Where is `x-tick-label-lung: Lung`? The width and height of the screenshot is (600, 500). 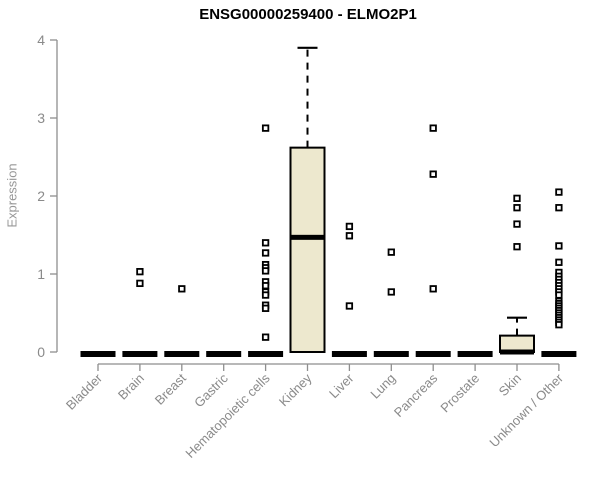 x-tick-label-lung: Lung is located at coordinates (382, 386).